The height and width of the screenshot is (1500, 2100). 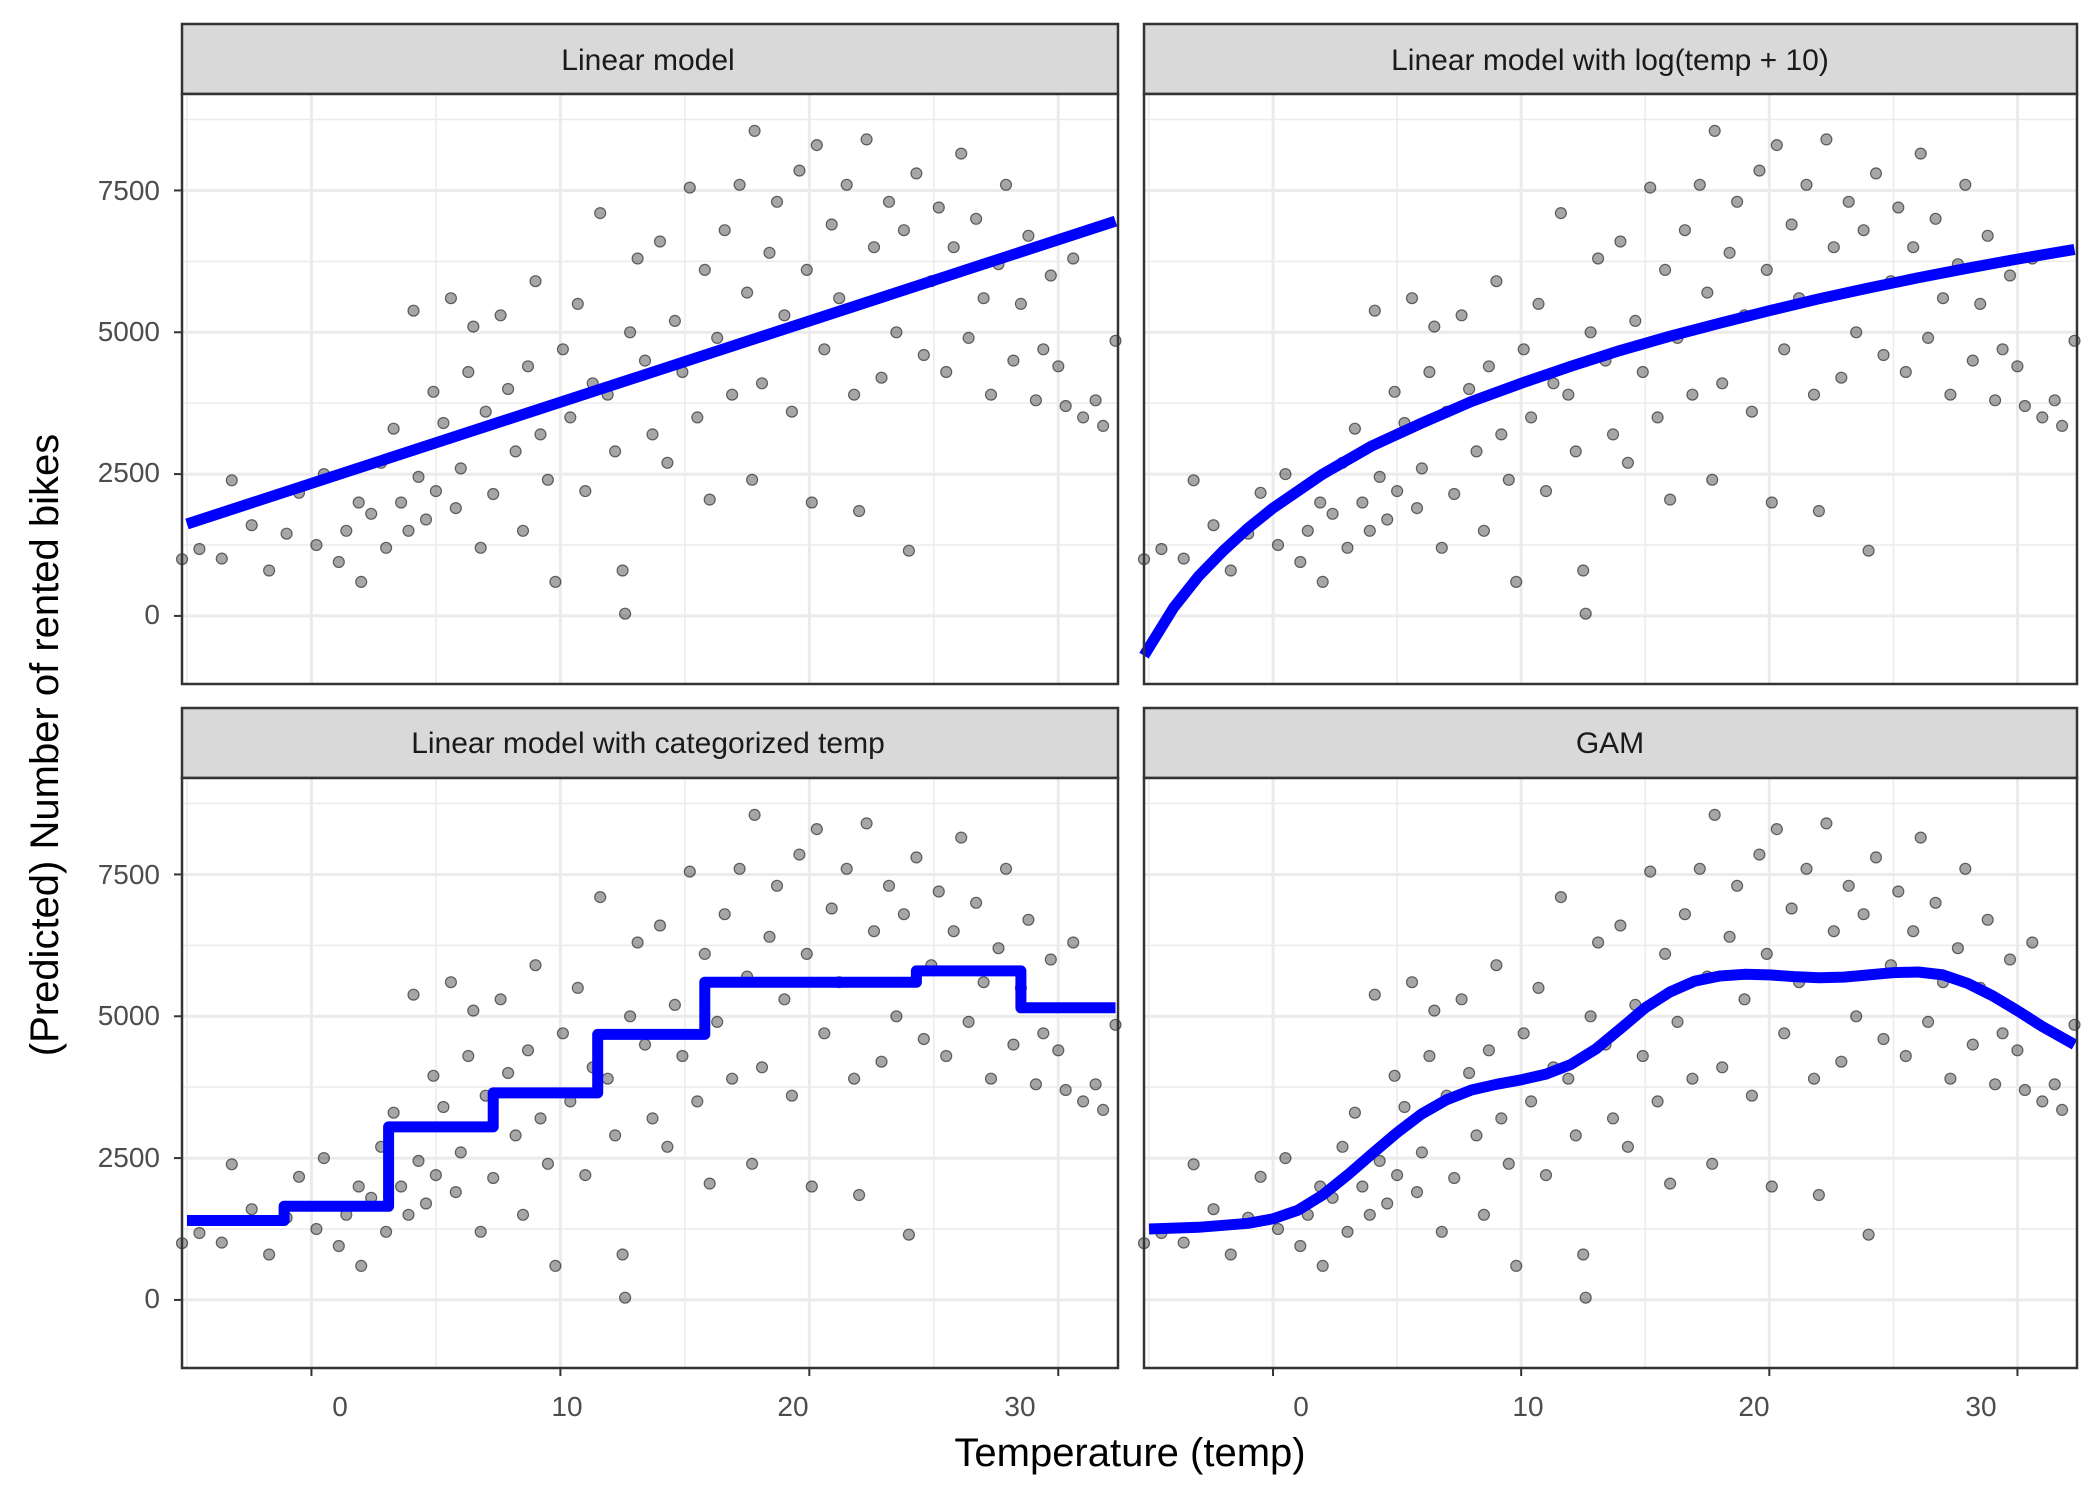 I want to click on panel-strip, so click(x=1610, y=743).